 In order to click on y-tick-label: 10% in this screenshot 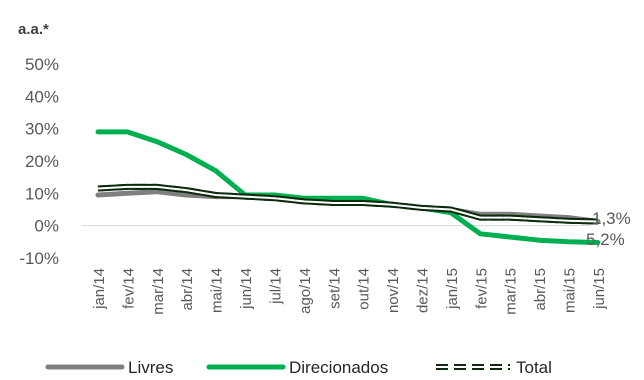, I will do `click(42, 193)`.